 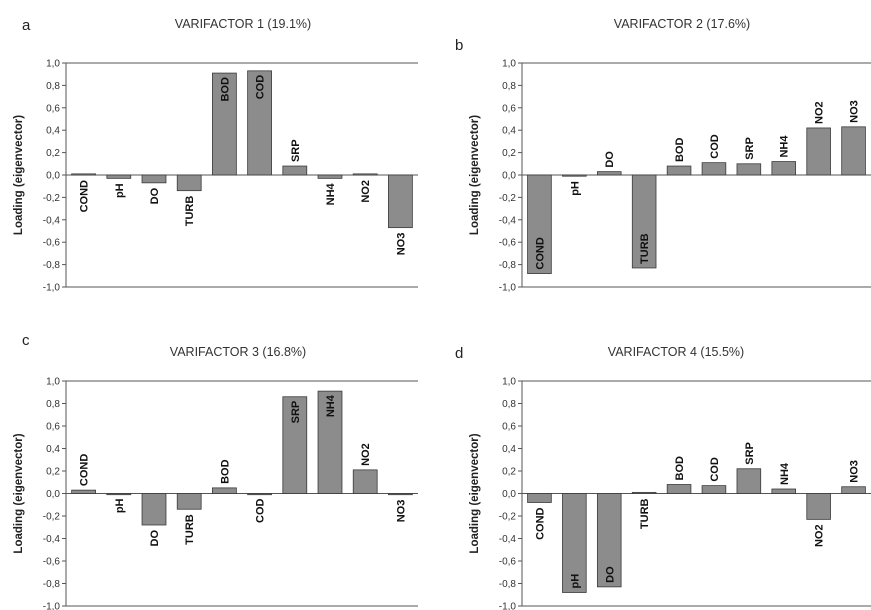 What do you see at coordinates (682, 24) in the screenshot?
I see `chart-title: VARIFACTOR 2 (17.6%)` at bounding box center [682, 24].